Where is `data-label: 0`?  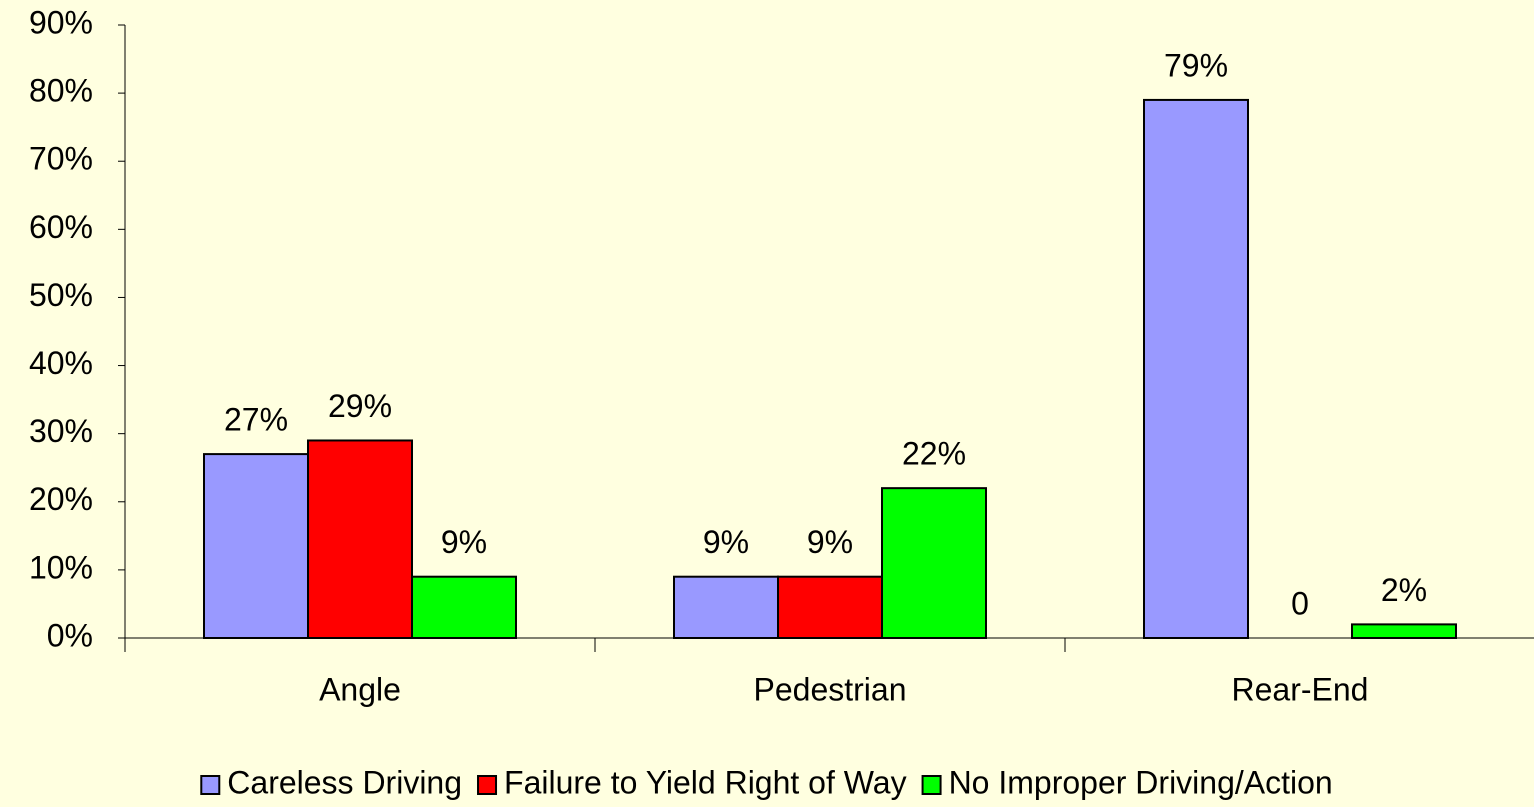 data-label: 0 is located at coordinates (1300, 603).